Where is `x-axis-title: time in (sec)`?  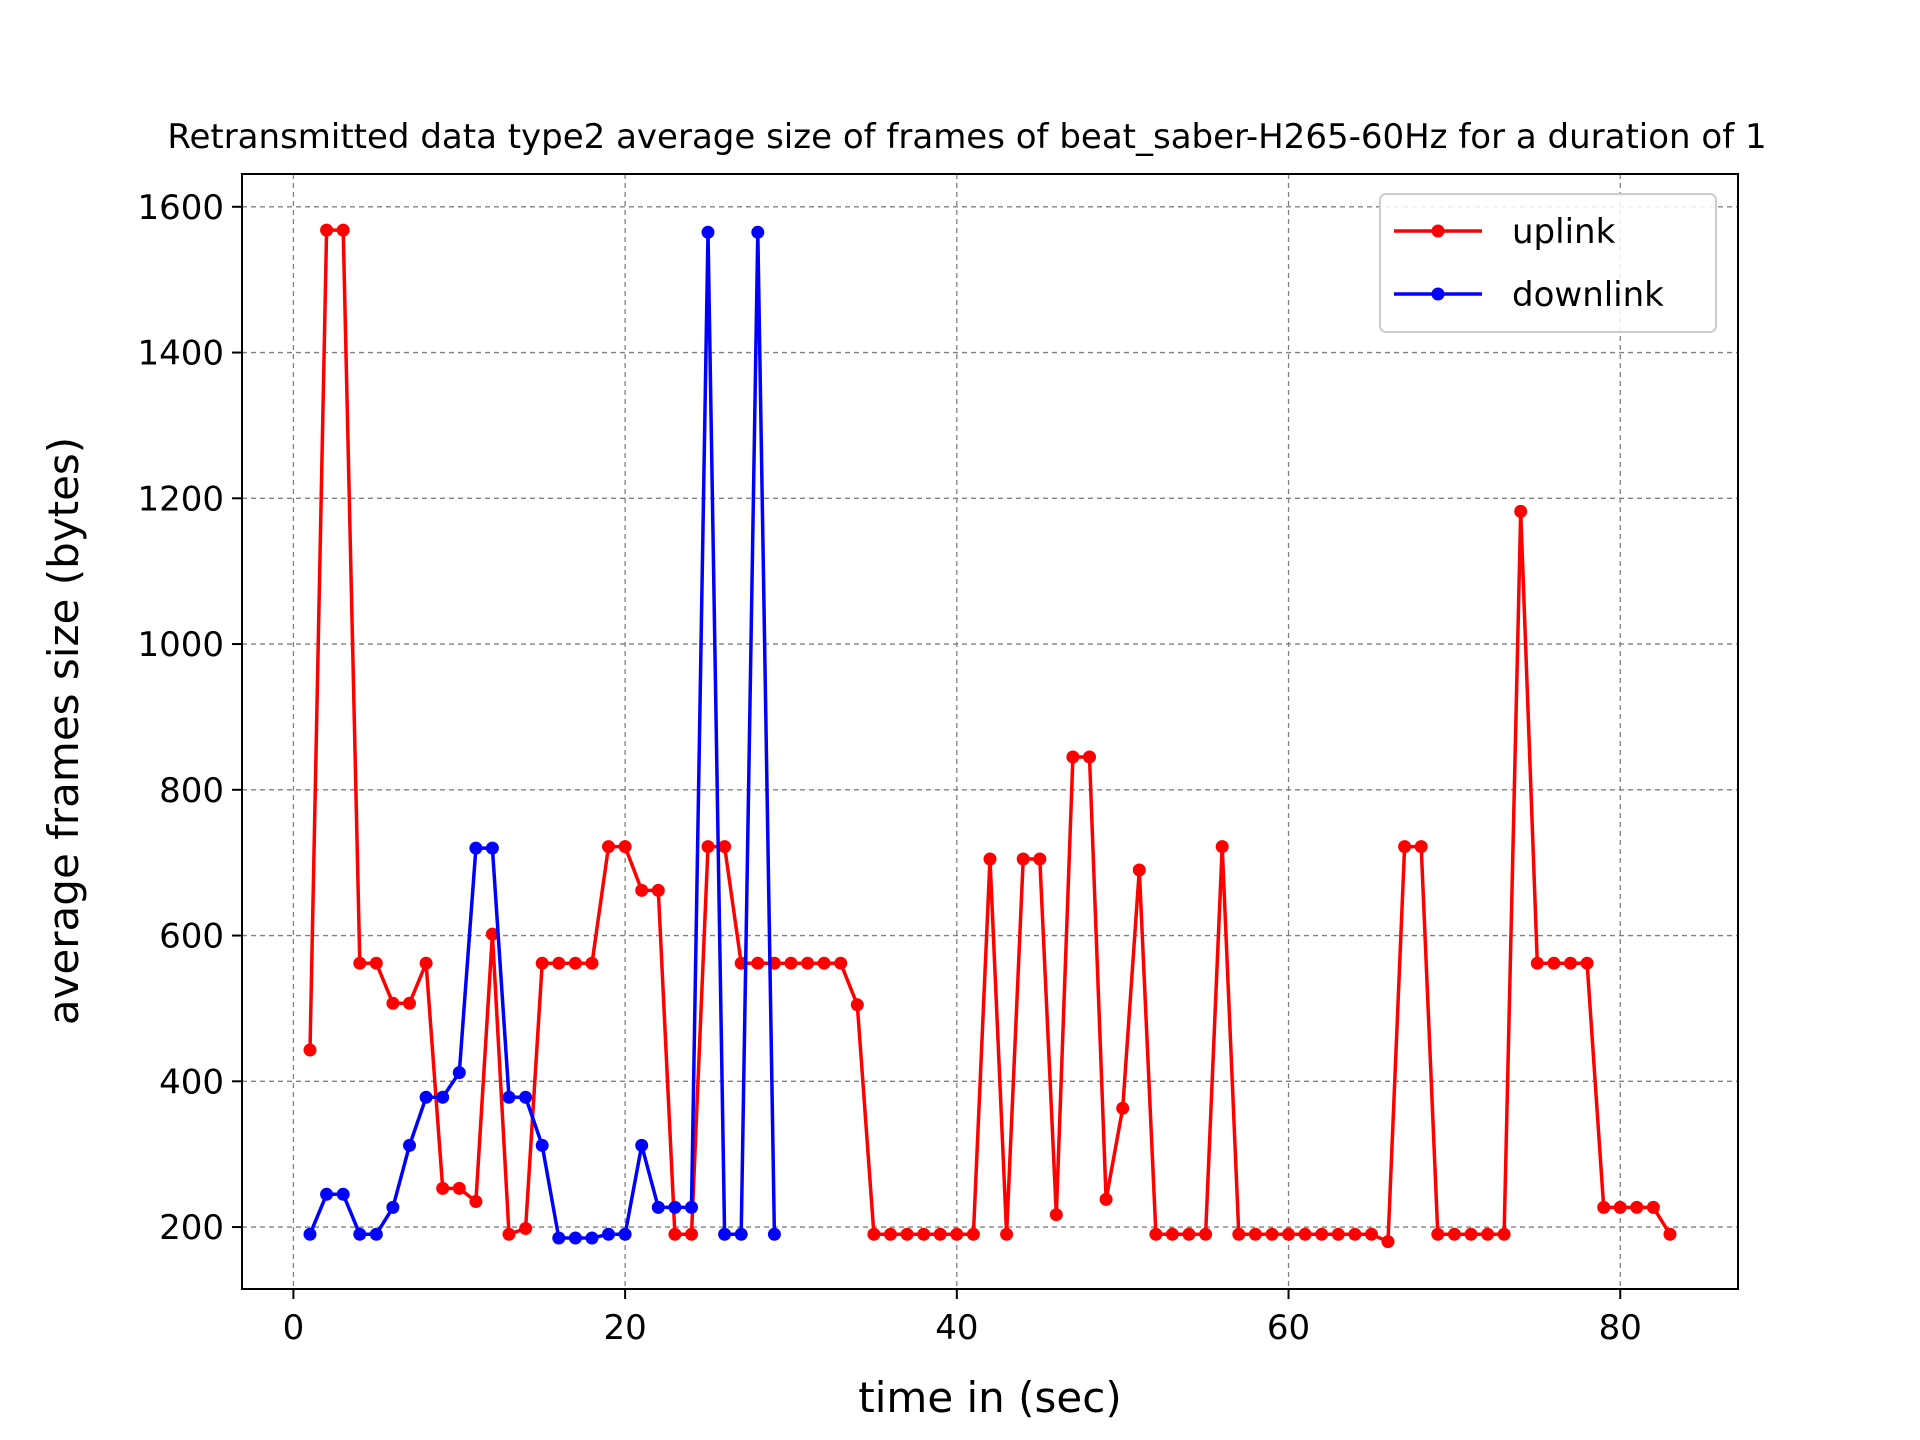
x-axis-title: time in (sec) is located at coordinates (989, 1397).